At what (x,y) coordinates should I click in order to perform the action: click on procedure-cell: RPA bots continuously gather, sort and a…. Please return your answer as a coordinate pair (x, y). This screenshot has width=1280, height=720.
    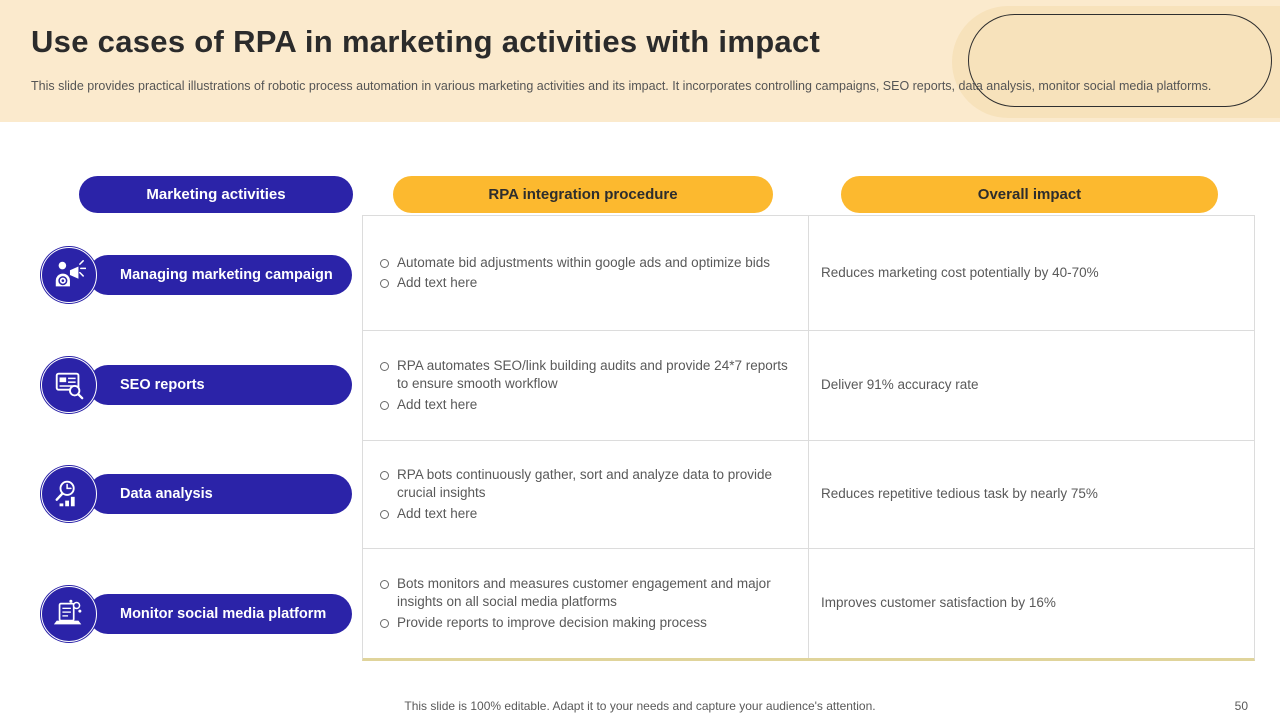
    Looking at the image, I should click on (586, 495).